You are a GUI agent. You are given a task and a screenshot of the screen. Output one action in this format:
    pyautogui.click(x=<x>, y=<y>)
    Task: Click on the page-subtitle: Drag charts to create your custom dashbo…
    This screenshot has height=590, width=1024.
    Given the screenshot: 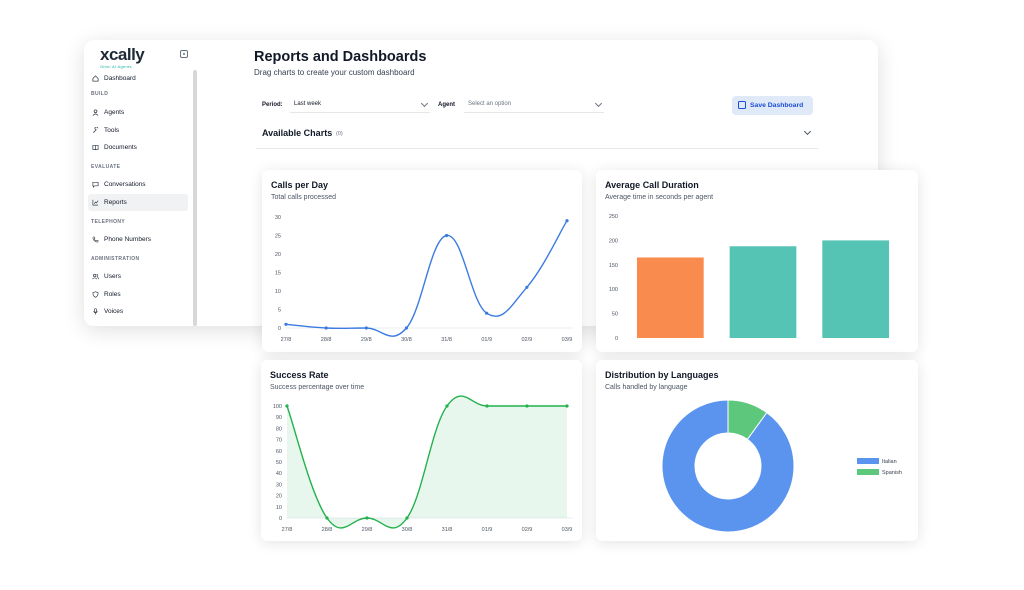 What is the action you would take?
    pyautogui.click(x=334, y=72)
    